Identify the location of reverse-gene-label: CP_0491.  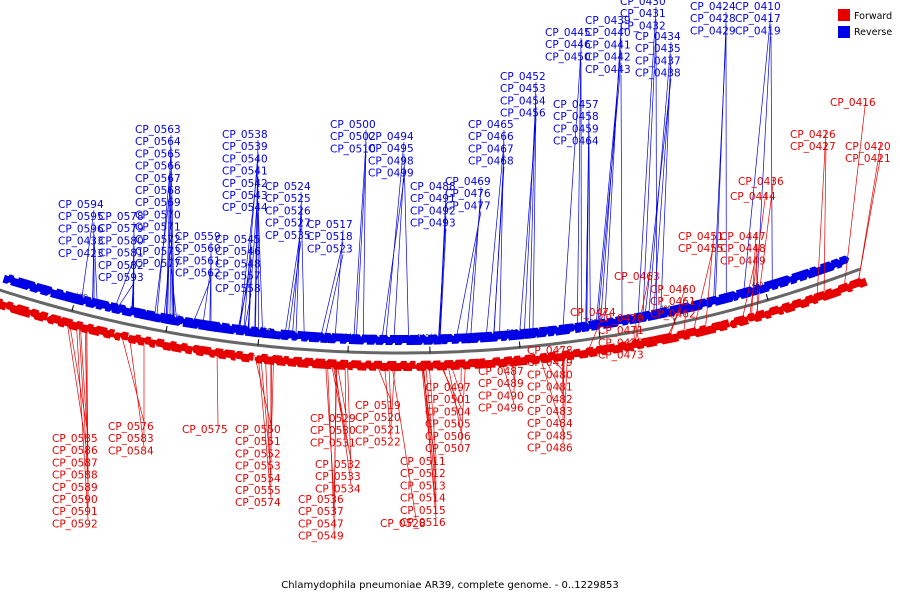
(433, 199).